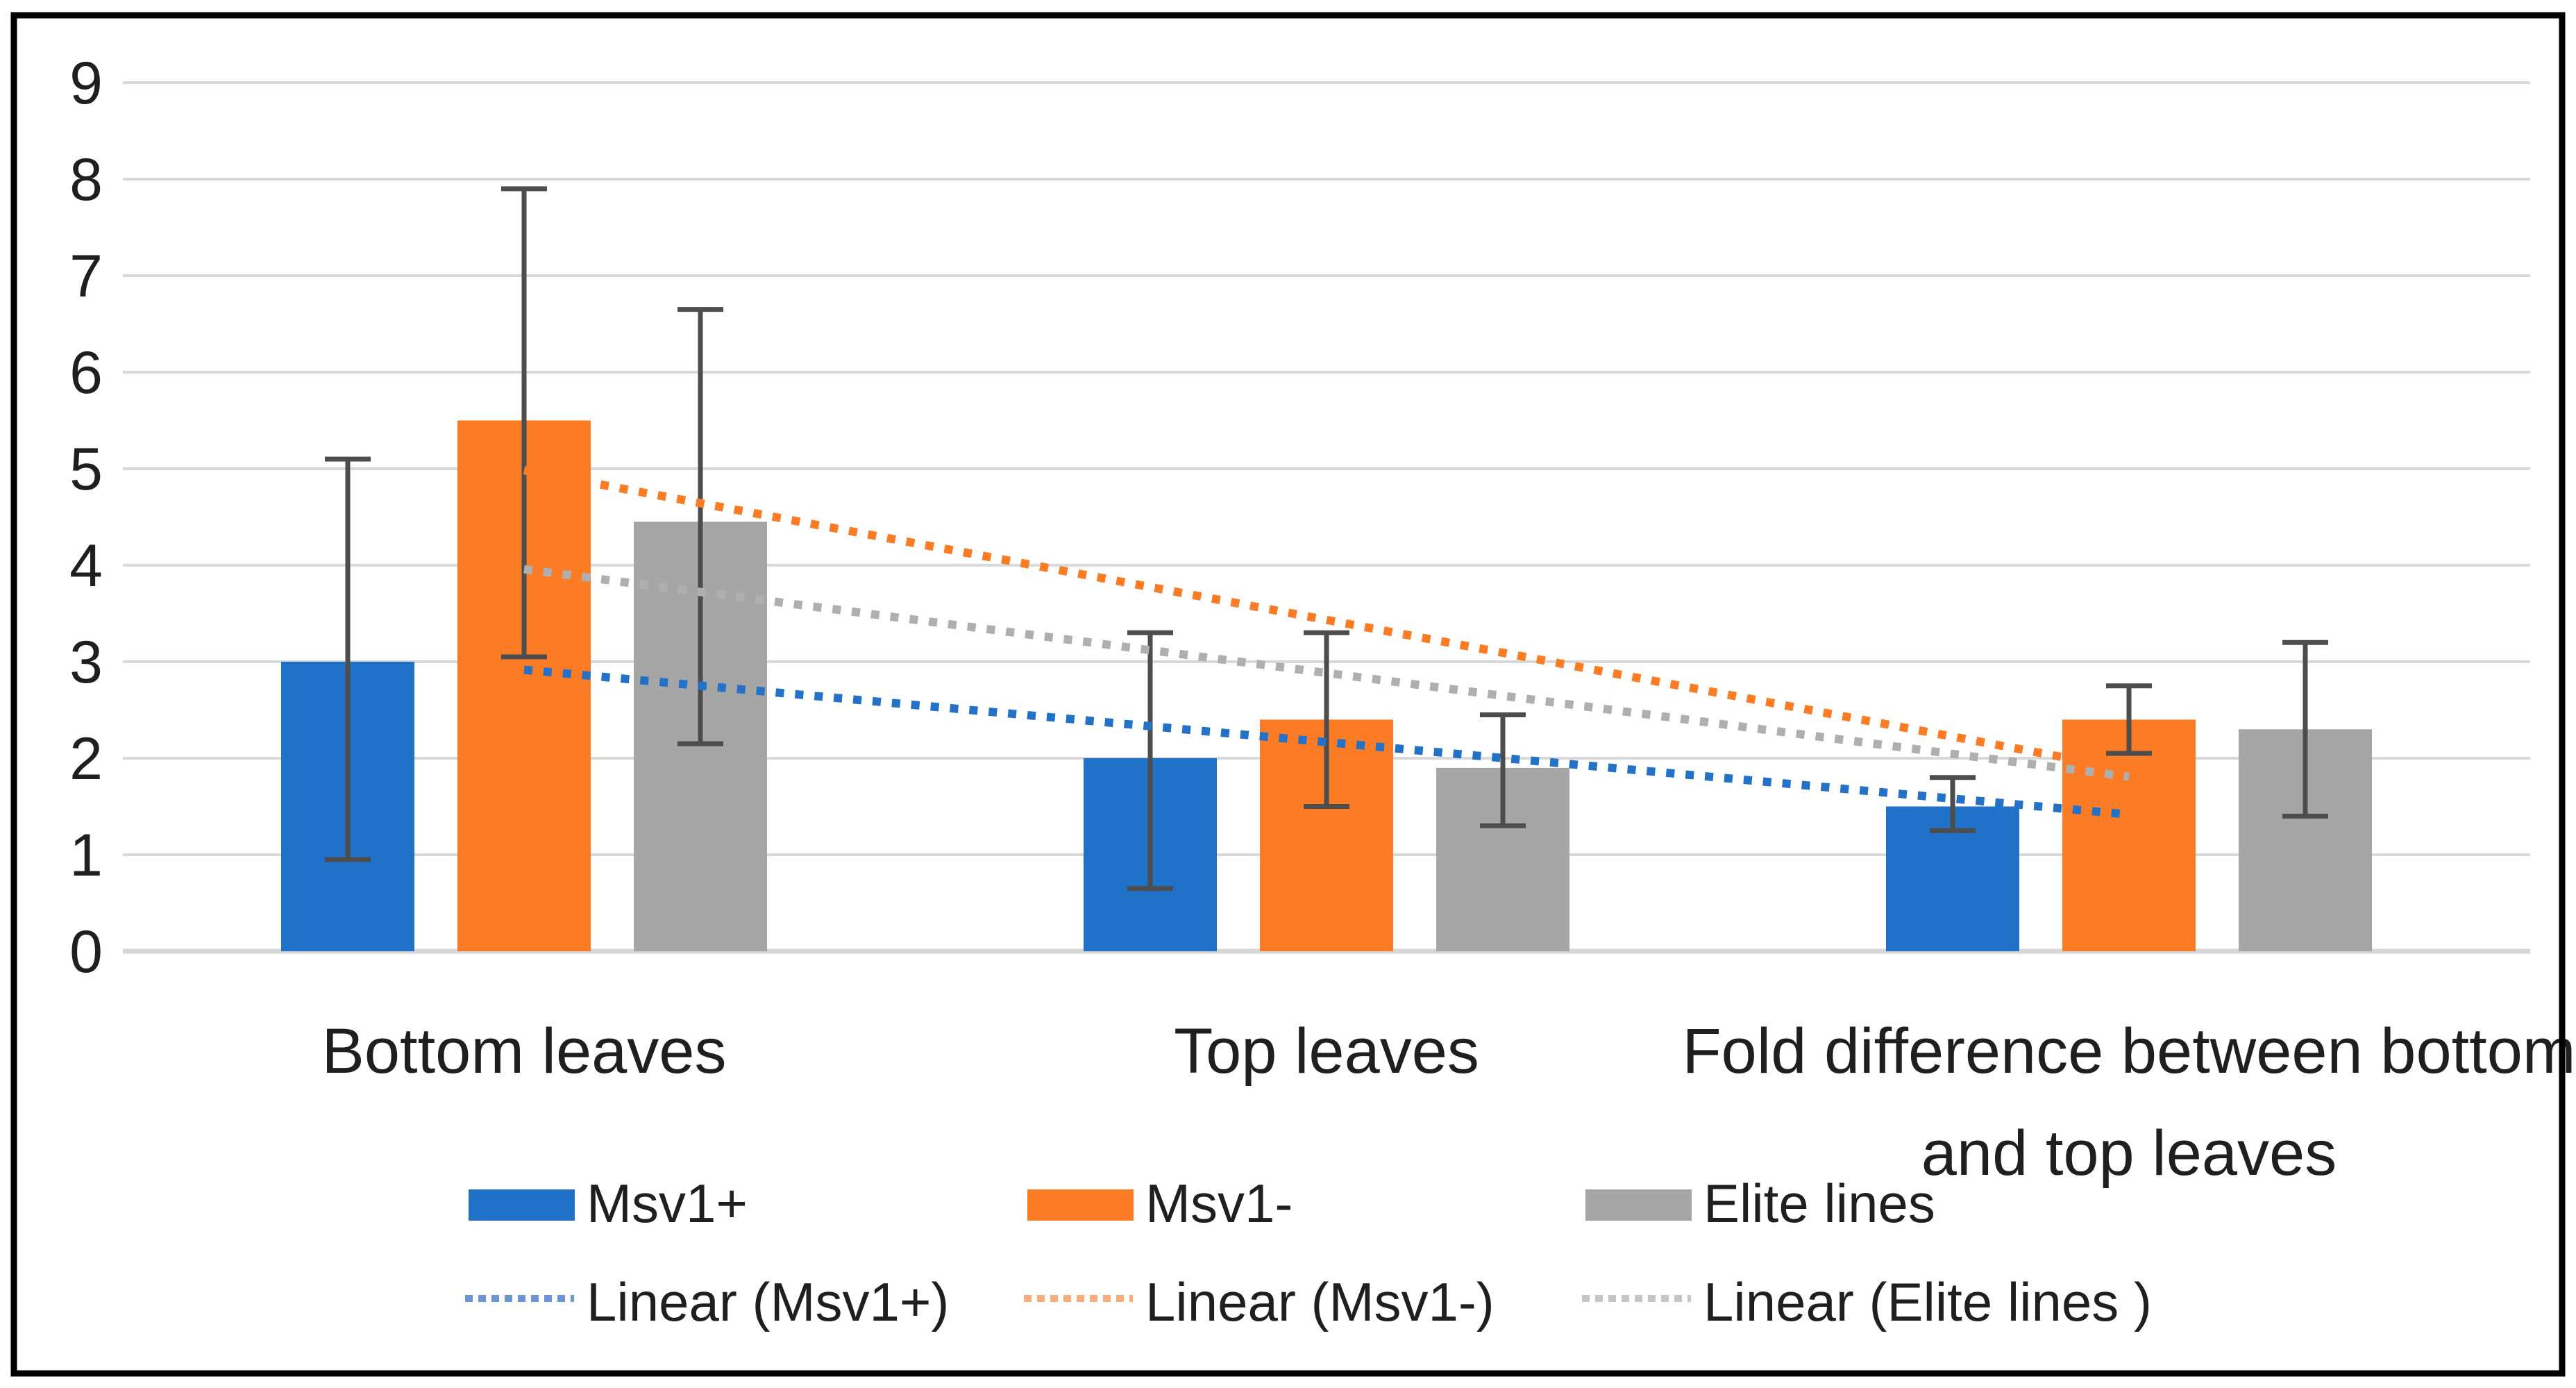 The image size is (2576, 1388). What do you see at coordinates (1320, 1301) in the screenshot?
I see `legend-label: Linear (Msv1-)` at bounding box center [1320, 1301].